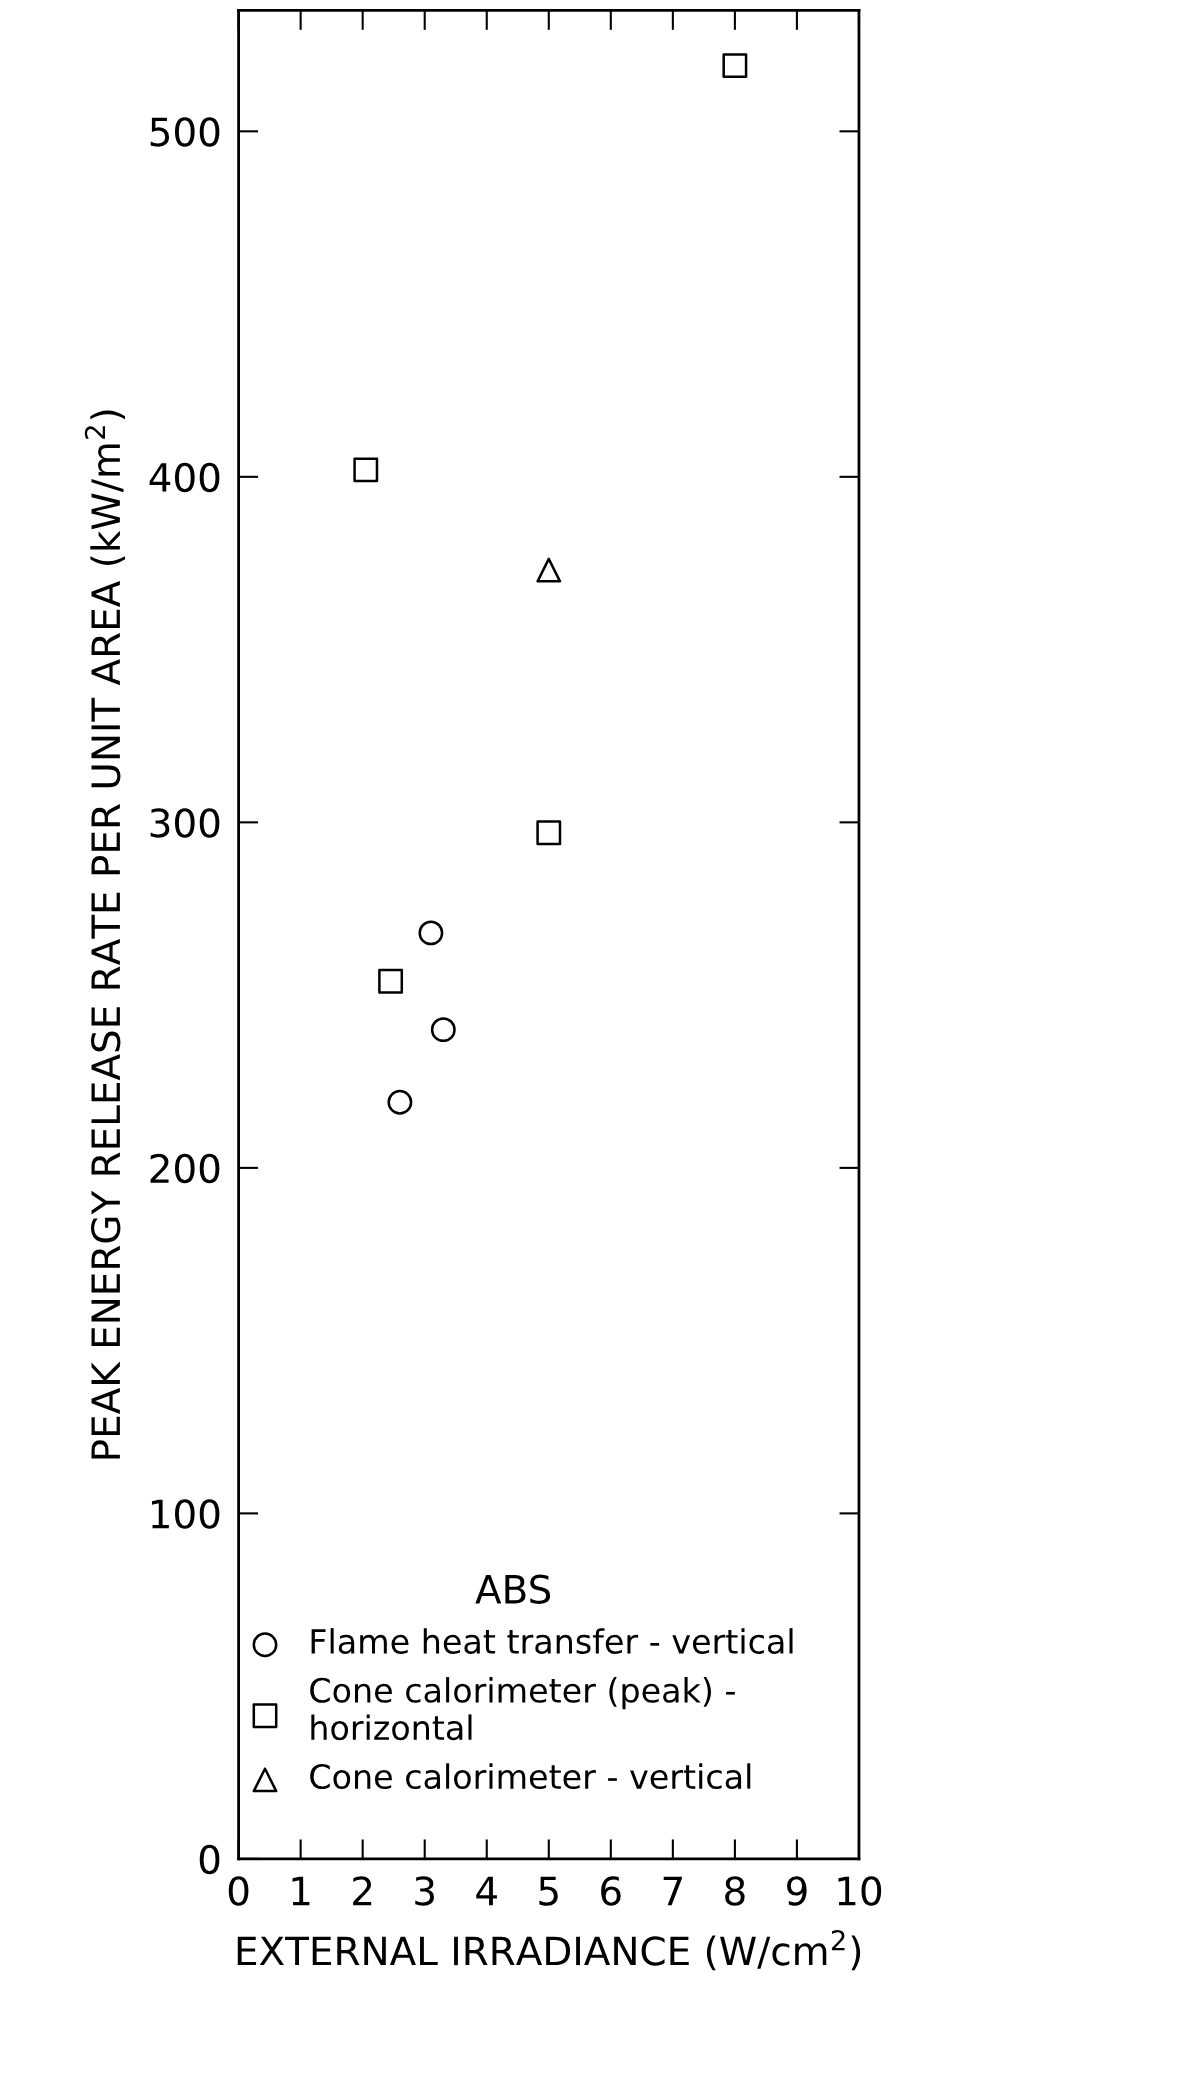  What do you see at coordinates (301, 1891) in the screenshot?
I see `x-tick-label: 1` at bounding box center [301, 1891].